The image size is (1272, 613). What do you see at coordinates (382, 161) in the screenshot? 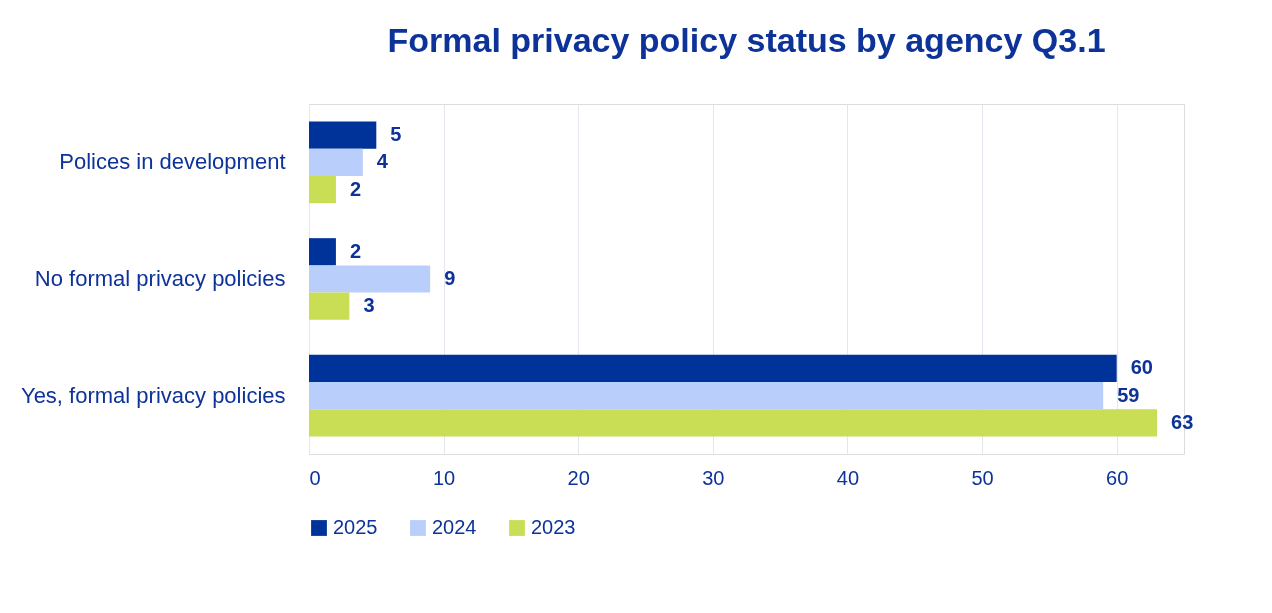
I see `data-label: 4` at bounding box center [382, 161].